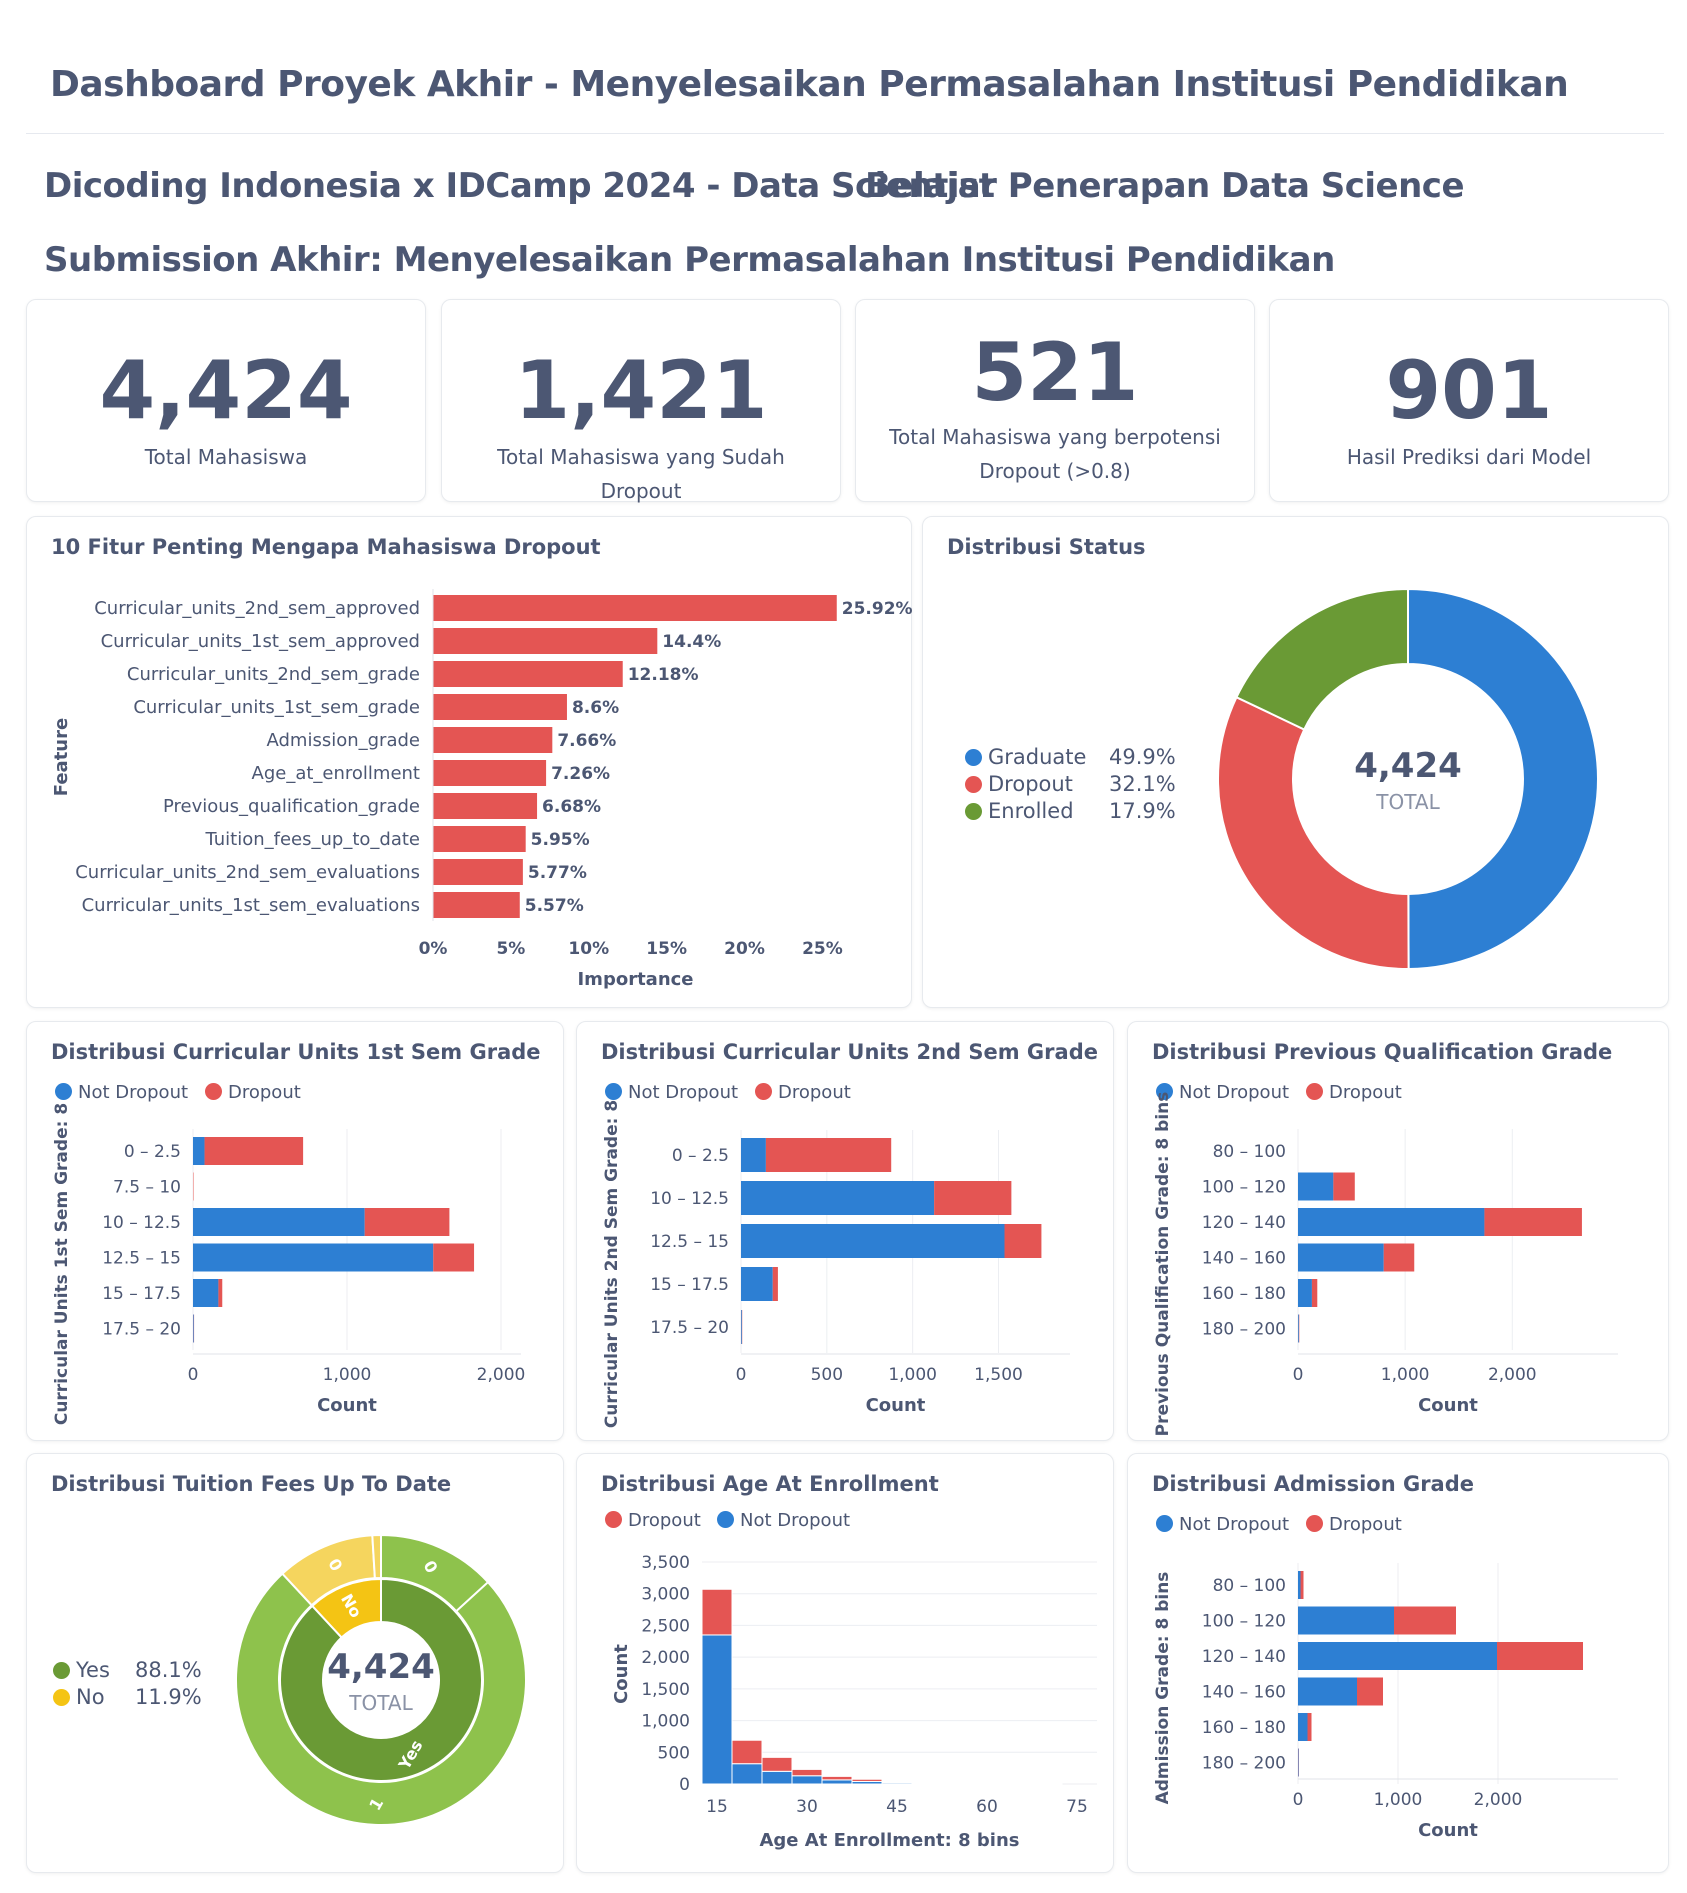 The image size is (1687, 1893). What do you see at coordinates (845, 133) in the screenshot?
I see `header-divider` at bounding box center [845, 133].